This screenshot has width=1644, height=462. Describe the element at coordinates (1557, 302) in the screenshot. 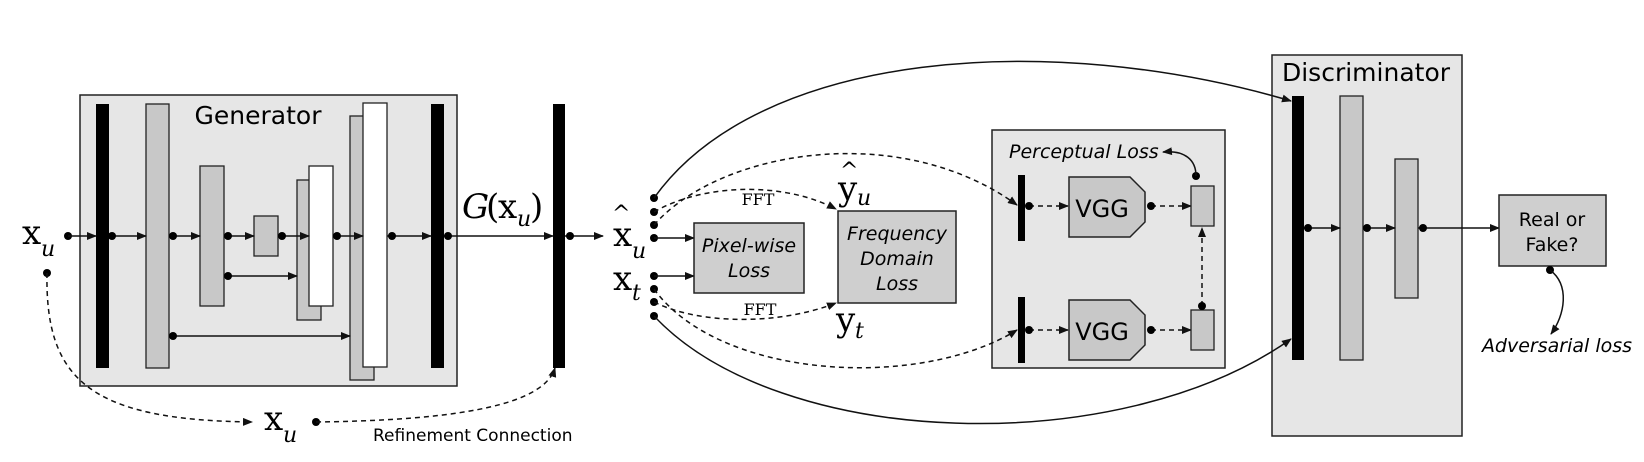

I see `adversarial-loss-arrow` at that location.